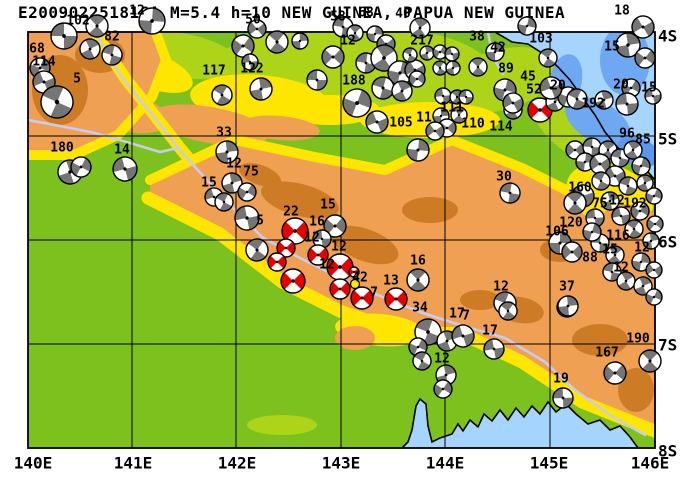  Describe the element at coordinates (33, 463) in the screenshot. I see `x-axis-label: 140E` at that location.